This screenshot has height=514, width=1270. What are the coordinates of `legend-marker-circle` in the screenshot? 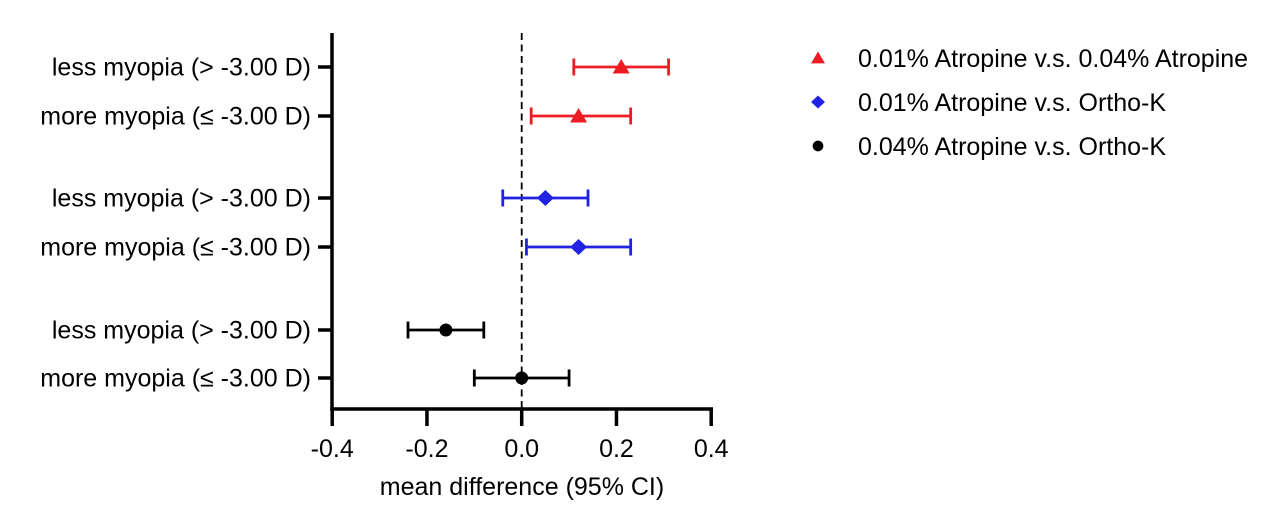 It's located at (818, 146).